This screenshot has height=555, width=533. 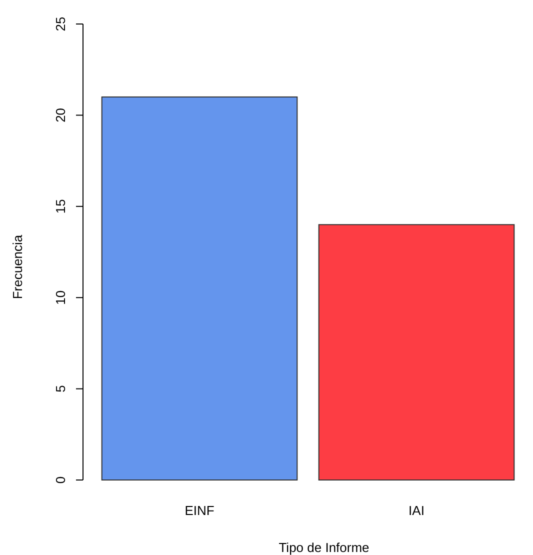 What do you see at coordinates (60, 388) in the screenshot?
I see `y-tick-label: 5` at bounding box center [60, 388].